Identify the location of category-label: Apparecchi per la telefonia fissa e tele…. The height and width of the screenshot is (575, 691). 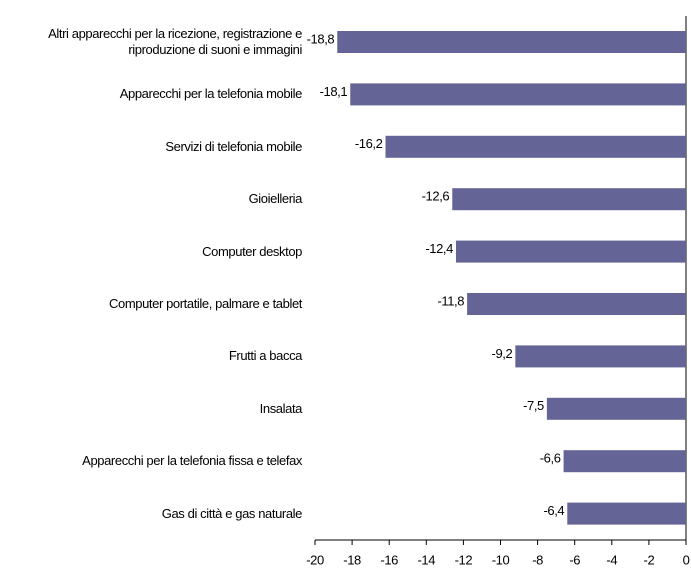
(192, 461).